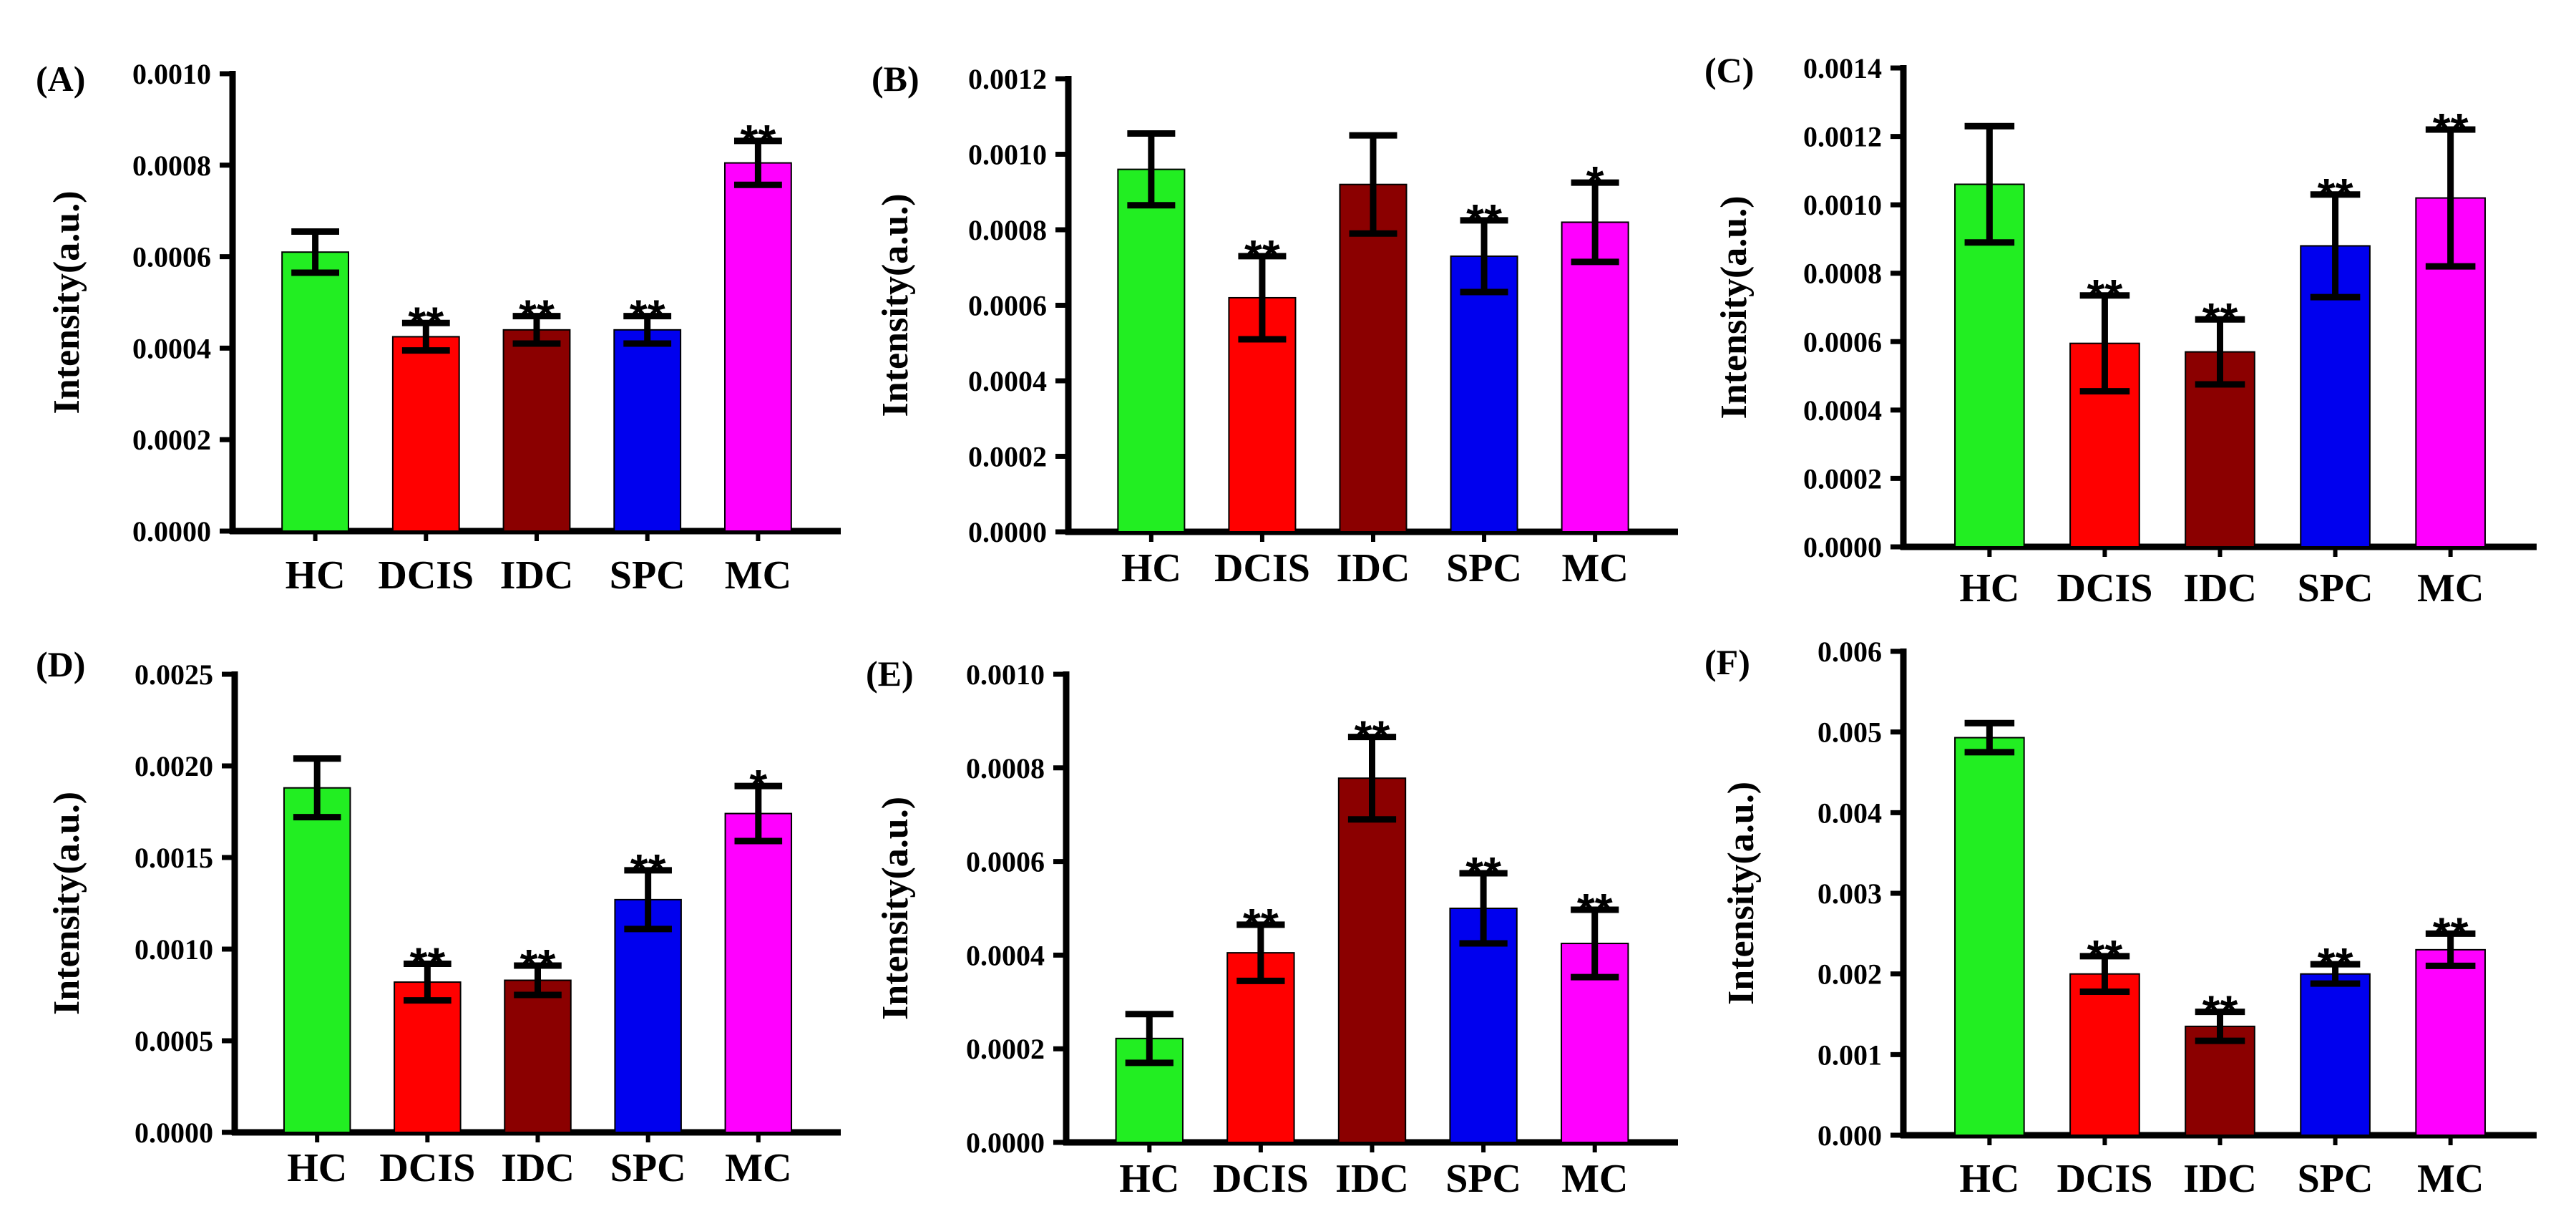 The width and height of the screenshot is (2576, 1229). I want to click on y-tick-label: 0.0025, so click(174, 675).